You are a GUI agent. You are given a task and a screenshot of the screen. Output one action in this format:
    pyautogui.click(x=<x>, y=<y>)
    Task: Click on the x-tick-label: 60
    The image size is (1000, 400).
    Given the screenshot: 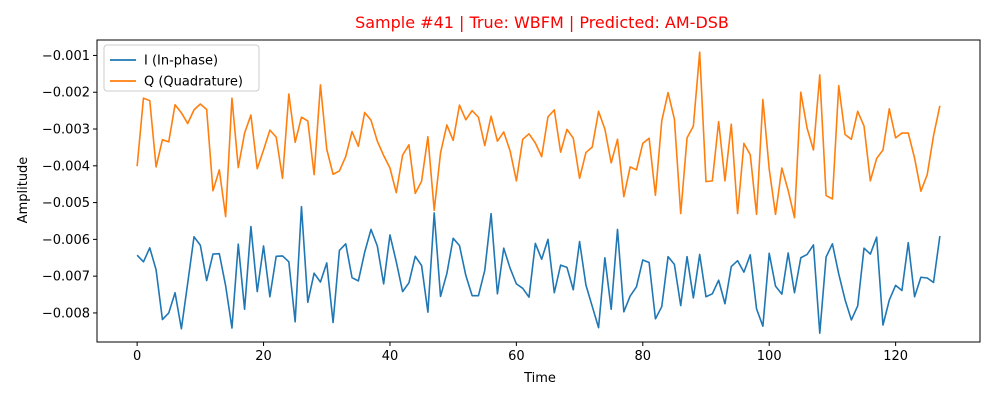 What is the action you would take?
    pyautogui.click(x=516, y=356)
    